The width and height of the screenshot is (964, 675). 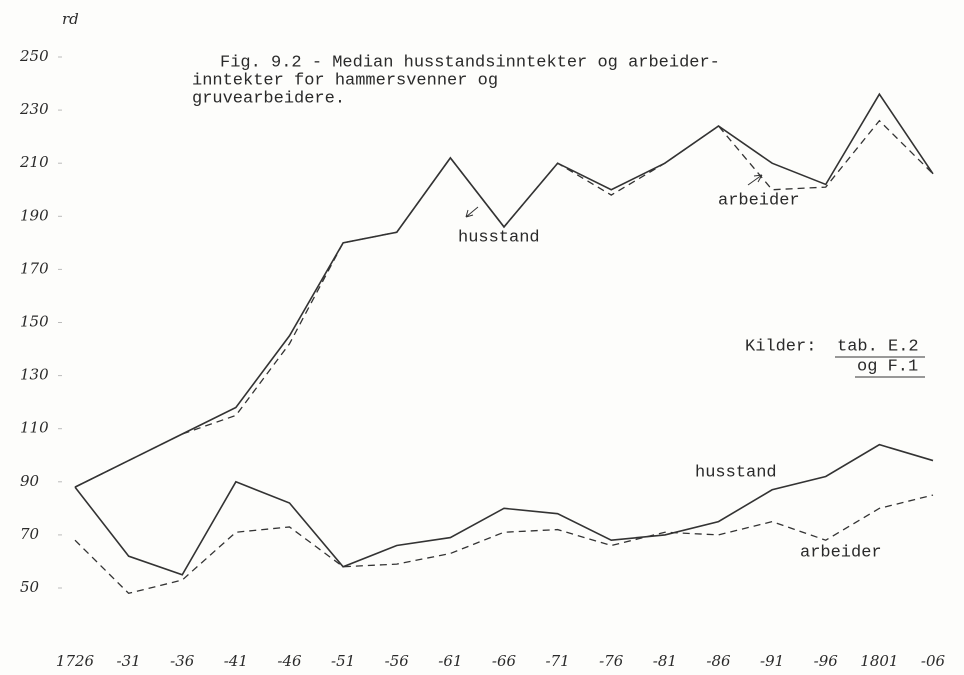 I want to click on x-tick-label: -51, so click(x=343, y=661).